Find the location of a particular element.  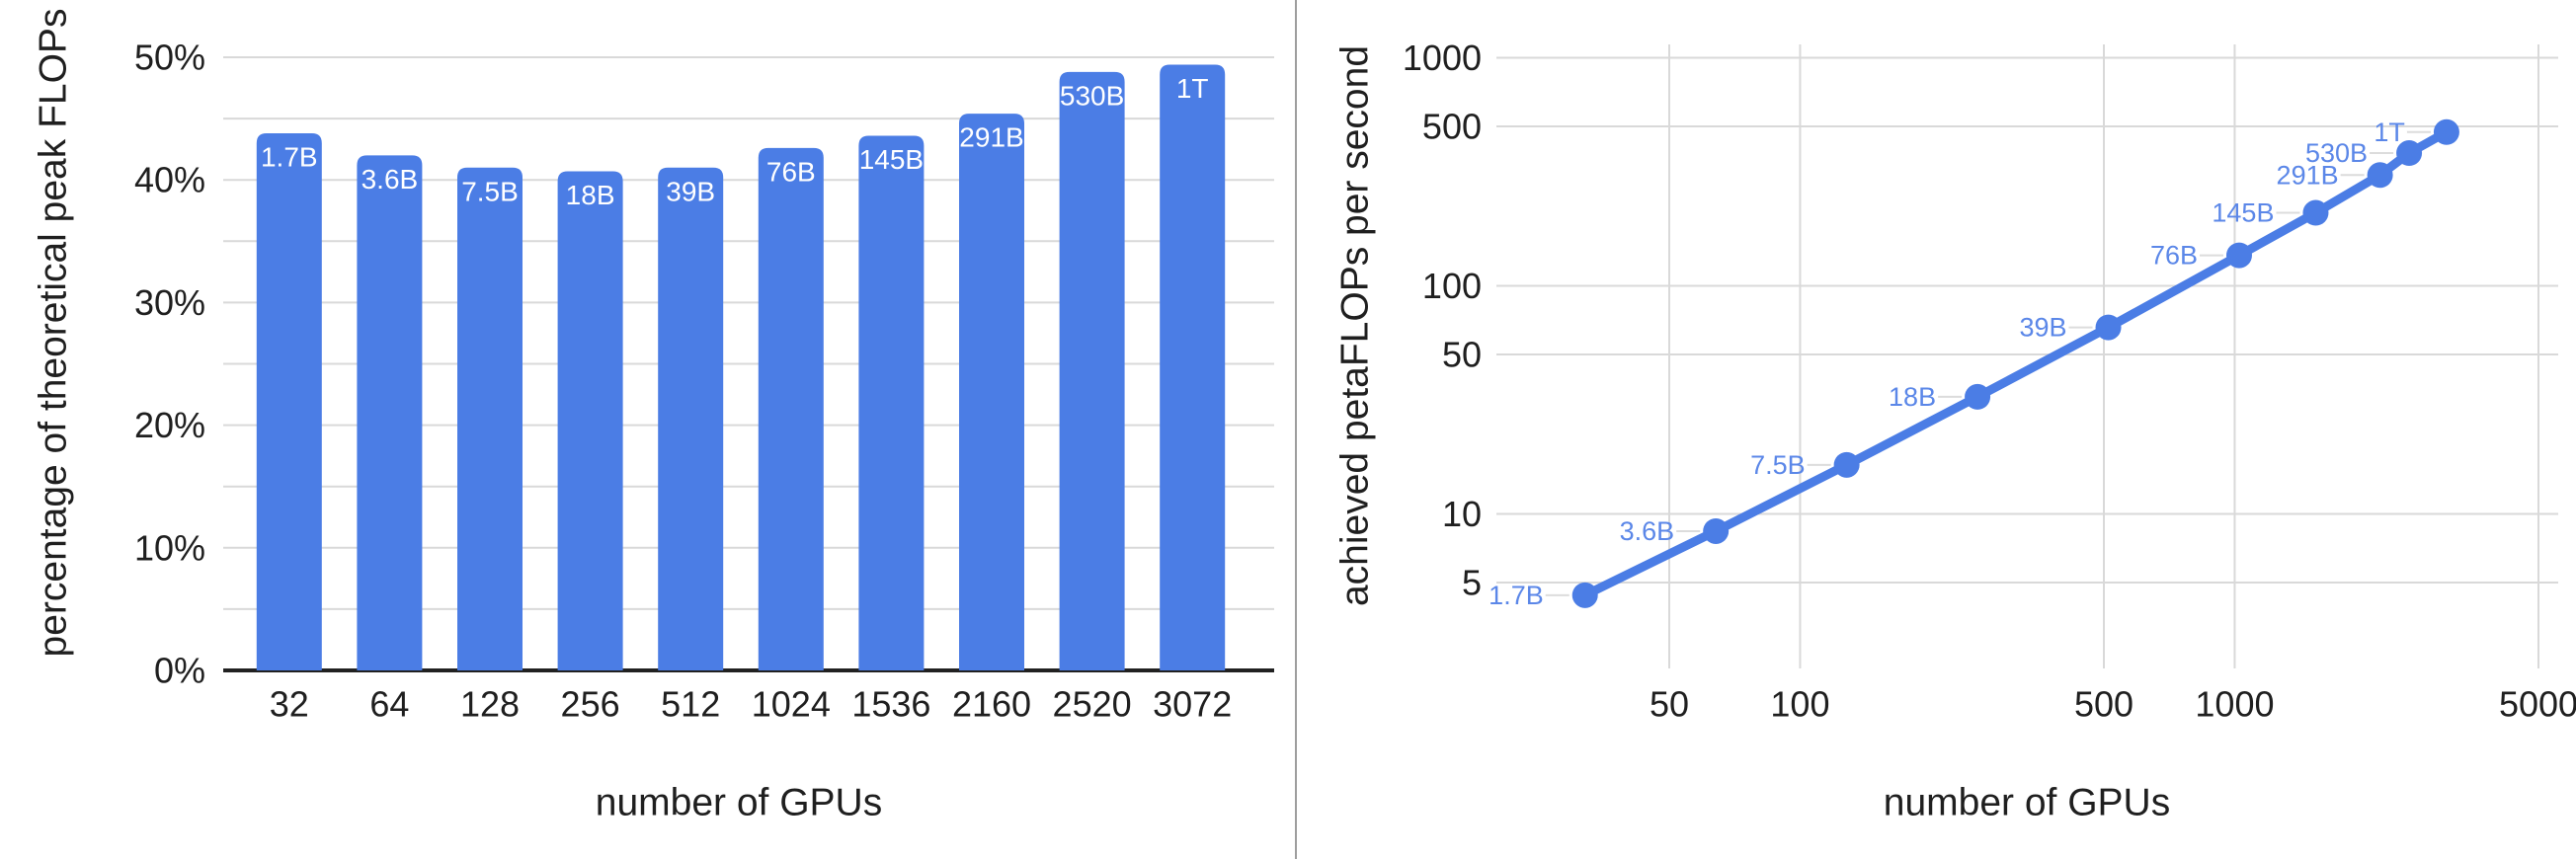

x-axis-tick-label: 50 is located at coordinates (1669, 705).